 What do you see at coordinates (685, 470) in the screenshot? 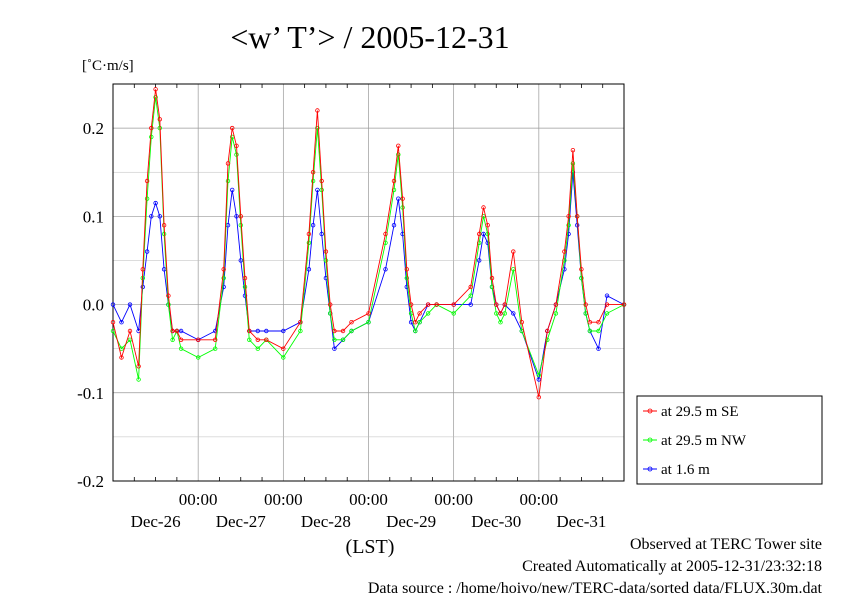
I see `legend-label: at 1.6 m` at bounding box center [685, 470].